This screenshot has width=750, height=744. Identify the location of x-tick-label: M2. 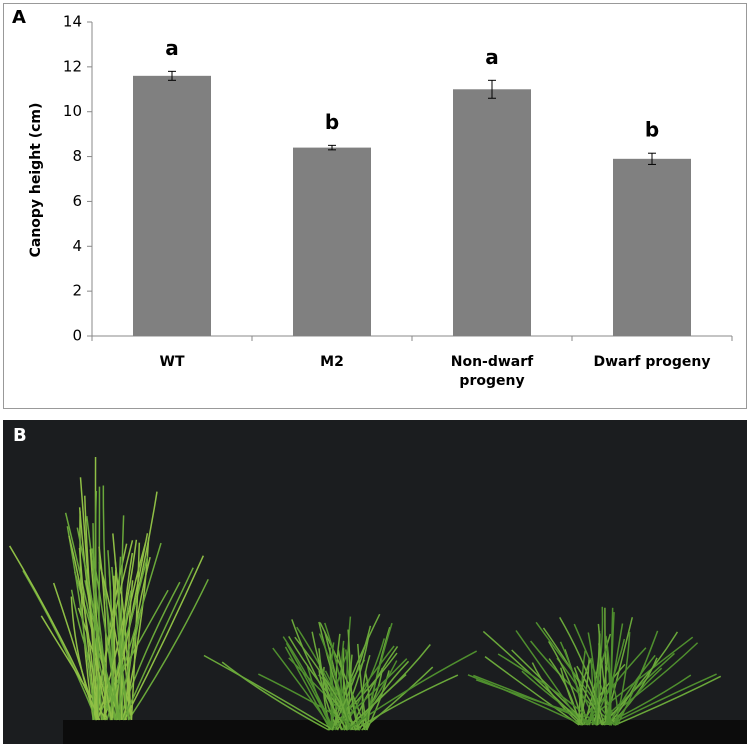
(332, 362).